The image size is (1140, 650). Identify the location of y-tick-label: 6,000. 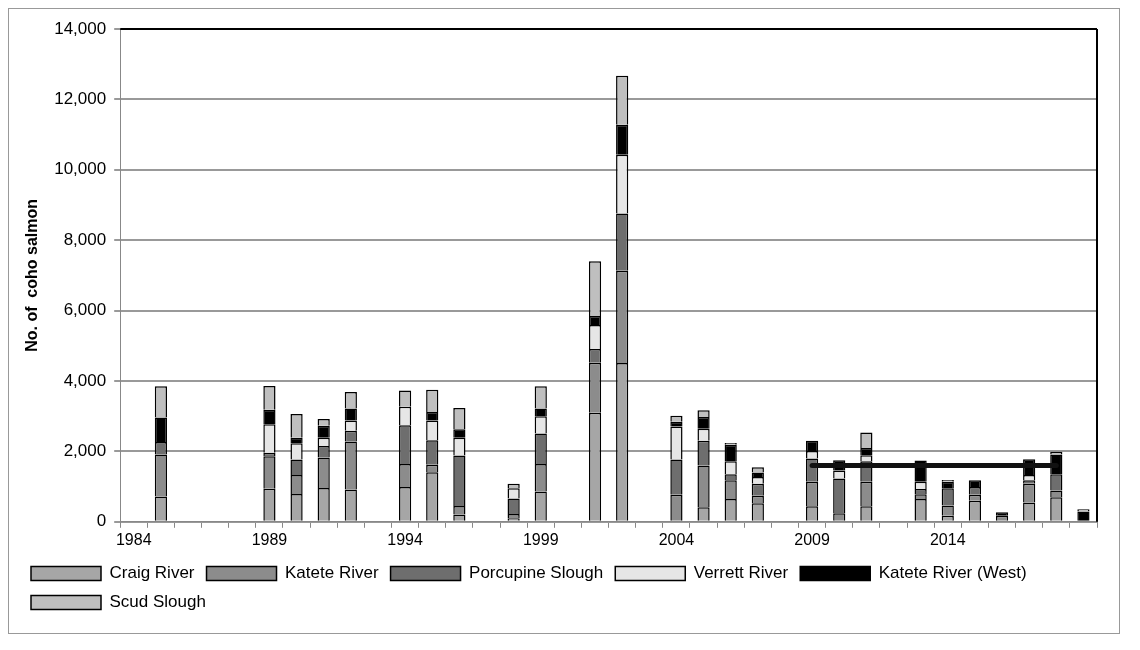
(85, 310).